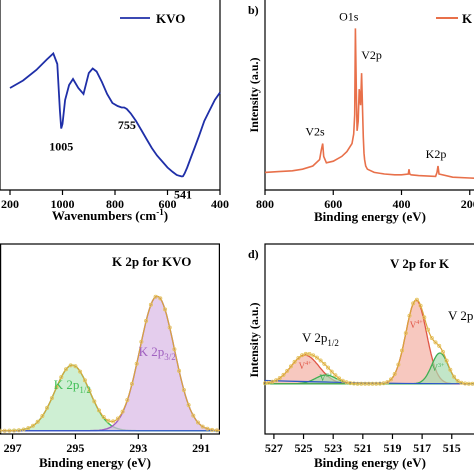 This screenshot has width=474, height=474. What do you see at coordinates (420, 263) in the screenshot?
I see `panel-d-title: V 2p for K` at bounding box center [420, 263].